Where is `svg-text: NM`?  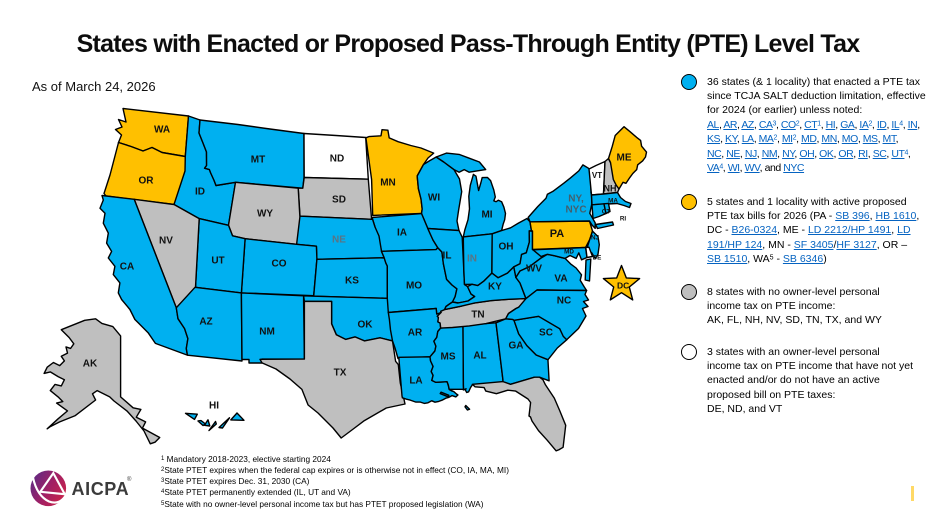
svg-text: NM is located at coordinates (267, 332).